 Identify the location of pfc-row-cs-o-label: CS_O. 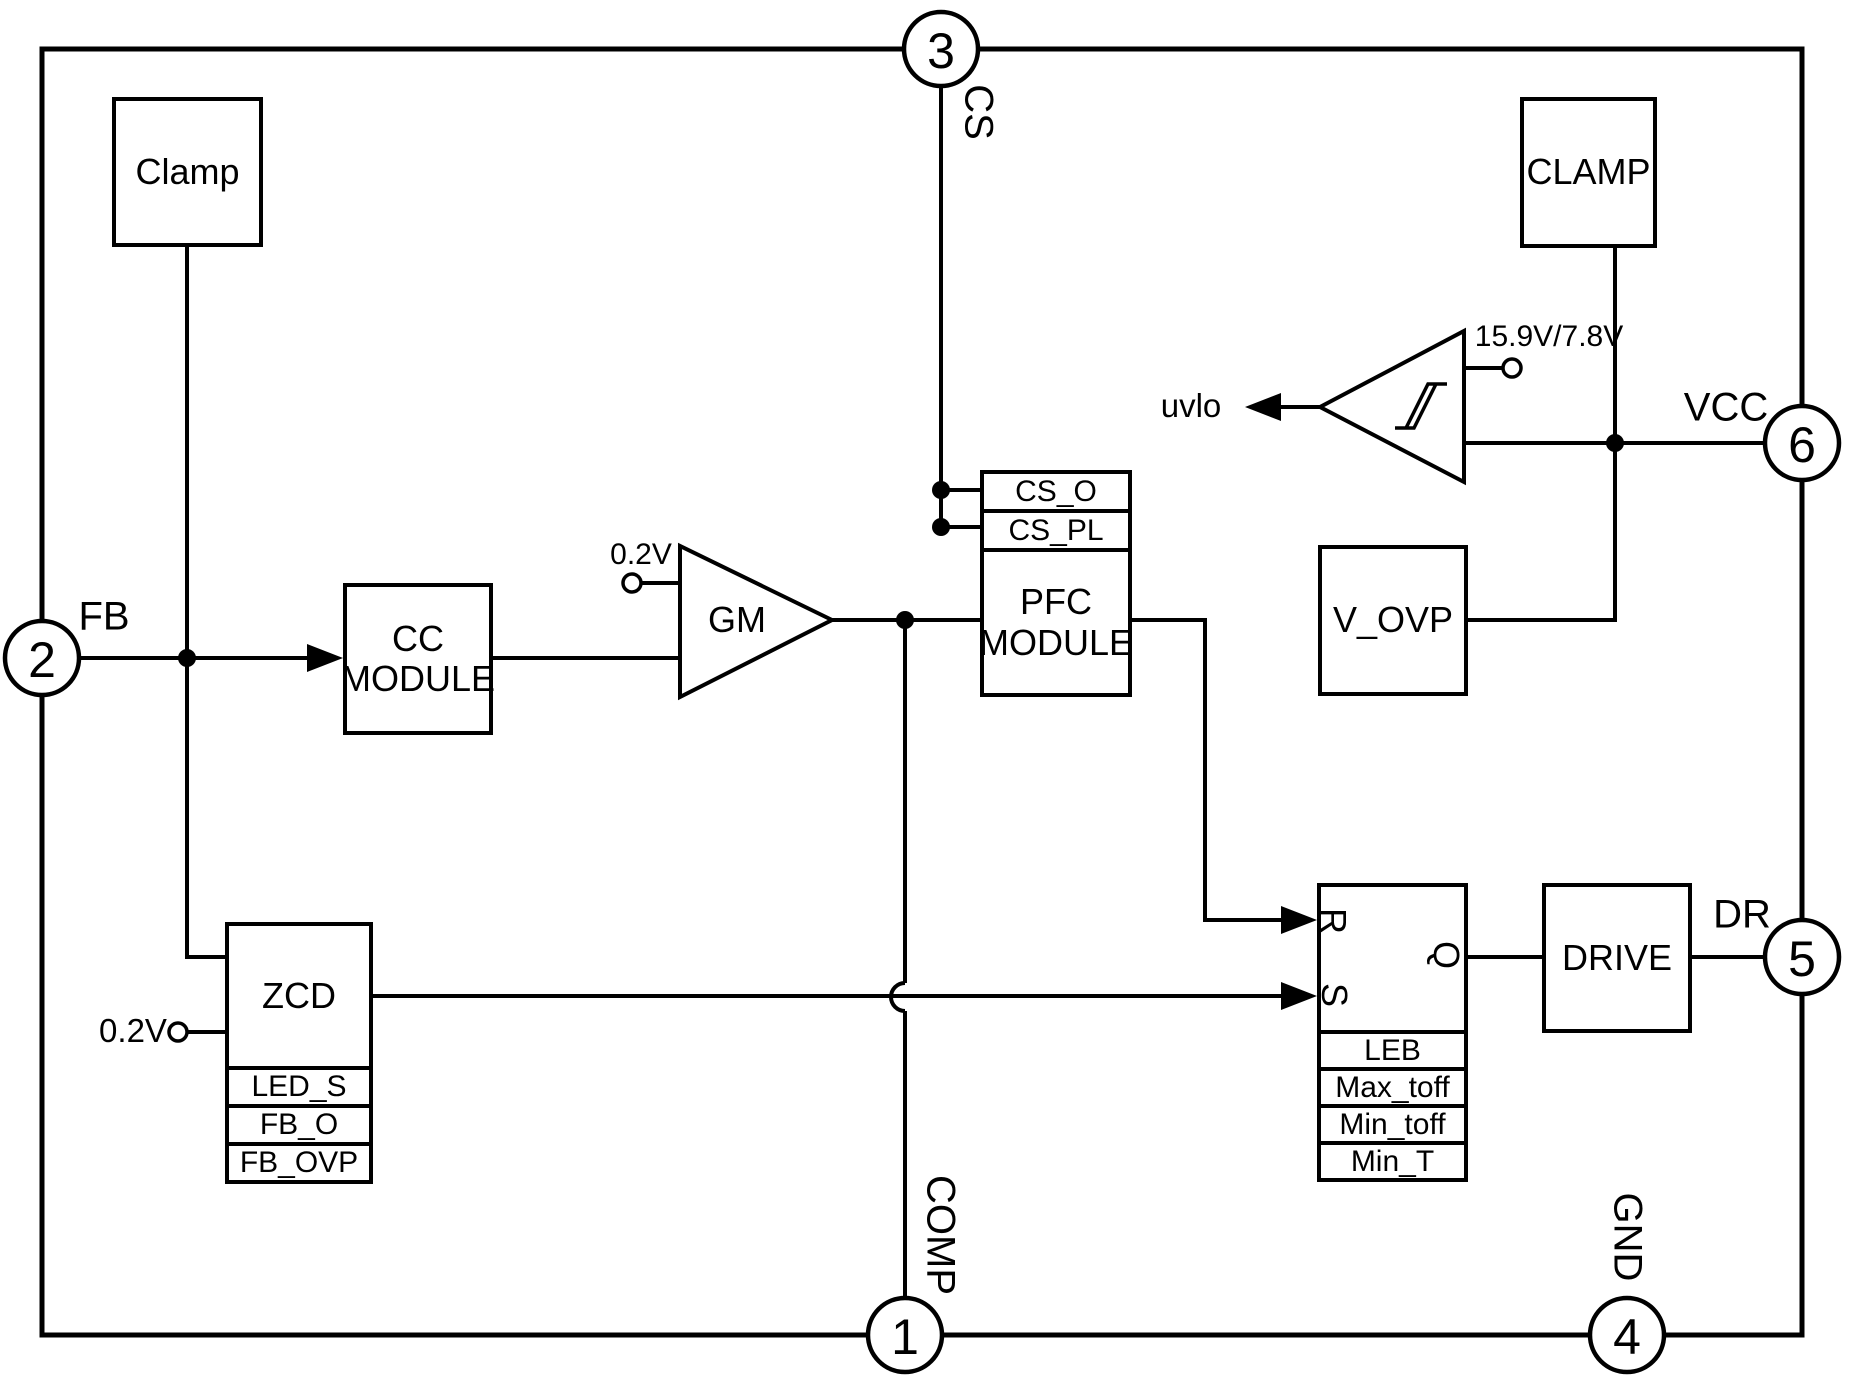
(1056, 491).